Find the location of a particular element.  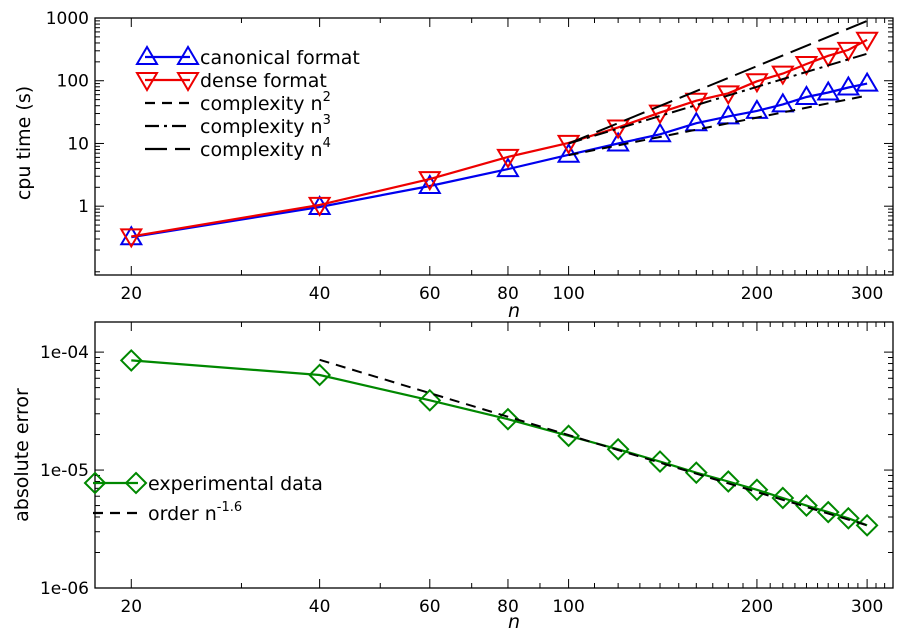

y-tick-label: 1e-04 is located at coordinates (64, 353).